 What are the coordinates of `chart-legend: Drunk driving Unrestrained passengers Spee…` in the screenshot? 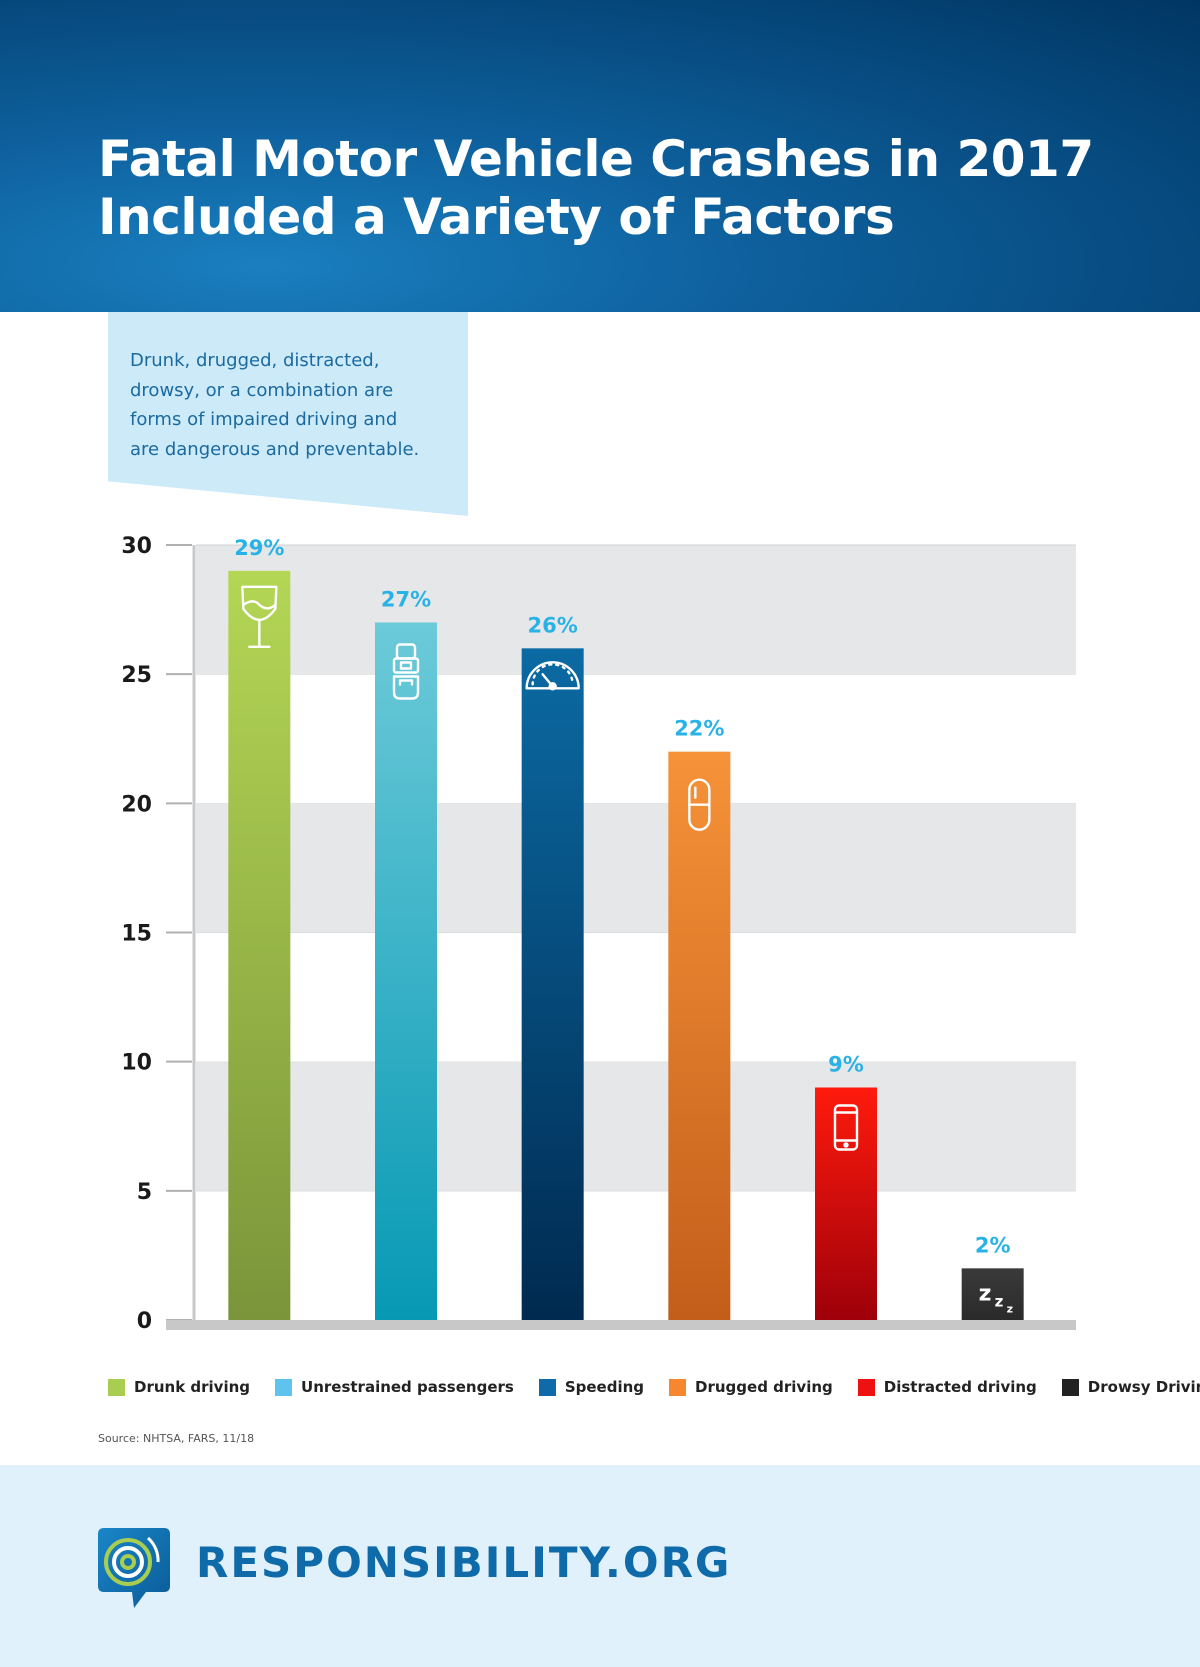 It's located at (654, 1387).